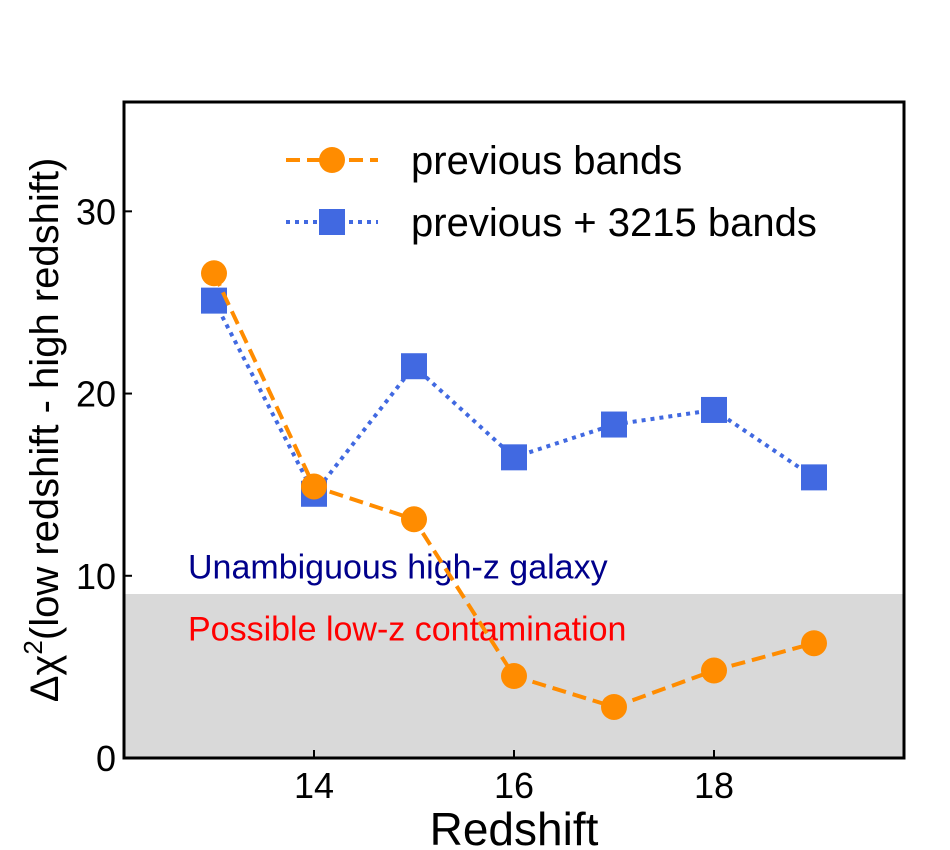 This screenshot has height=850, width=950. Describe the element at coordinates (546, 161) in the screenshot. I see `legend-label-previous-bands: previous bands` at that location.